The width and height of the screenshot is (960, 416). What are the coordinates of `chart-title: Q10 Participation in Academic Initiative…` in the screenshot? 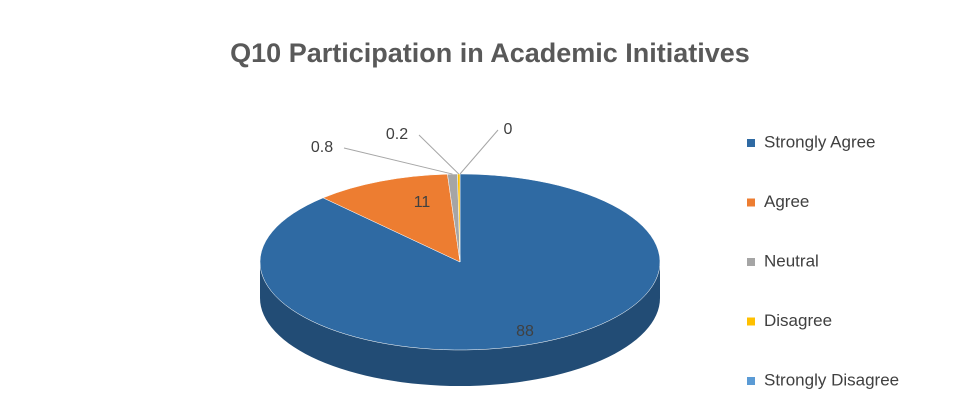 It's located at (490, 53).